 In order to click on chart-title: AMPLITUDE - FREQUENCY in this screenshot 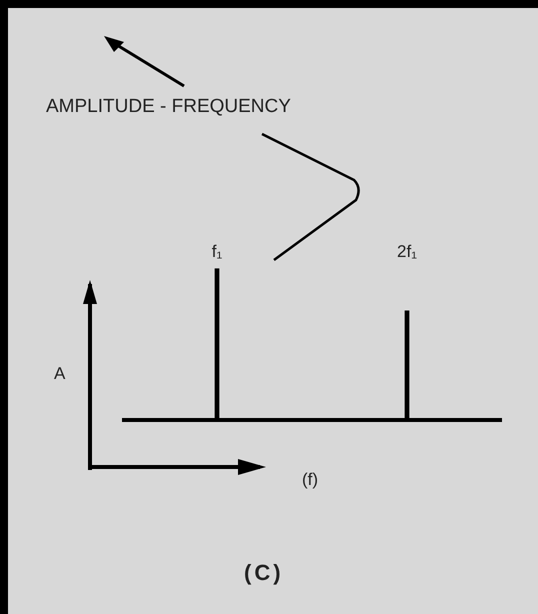, I will do `click(168, 107)`.